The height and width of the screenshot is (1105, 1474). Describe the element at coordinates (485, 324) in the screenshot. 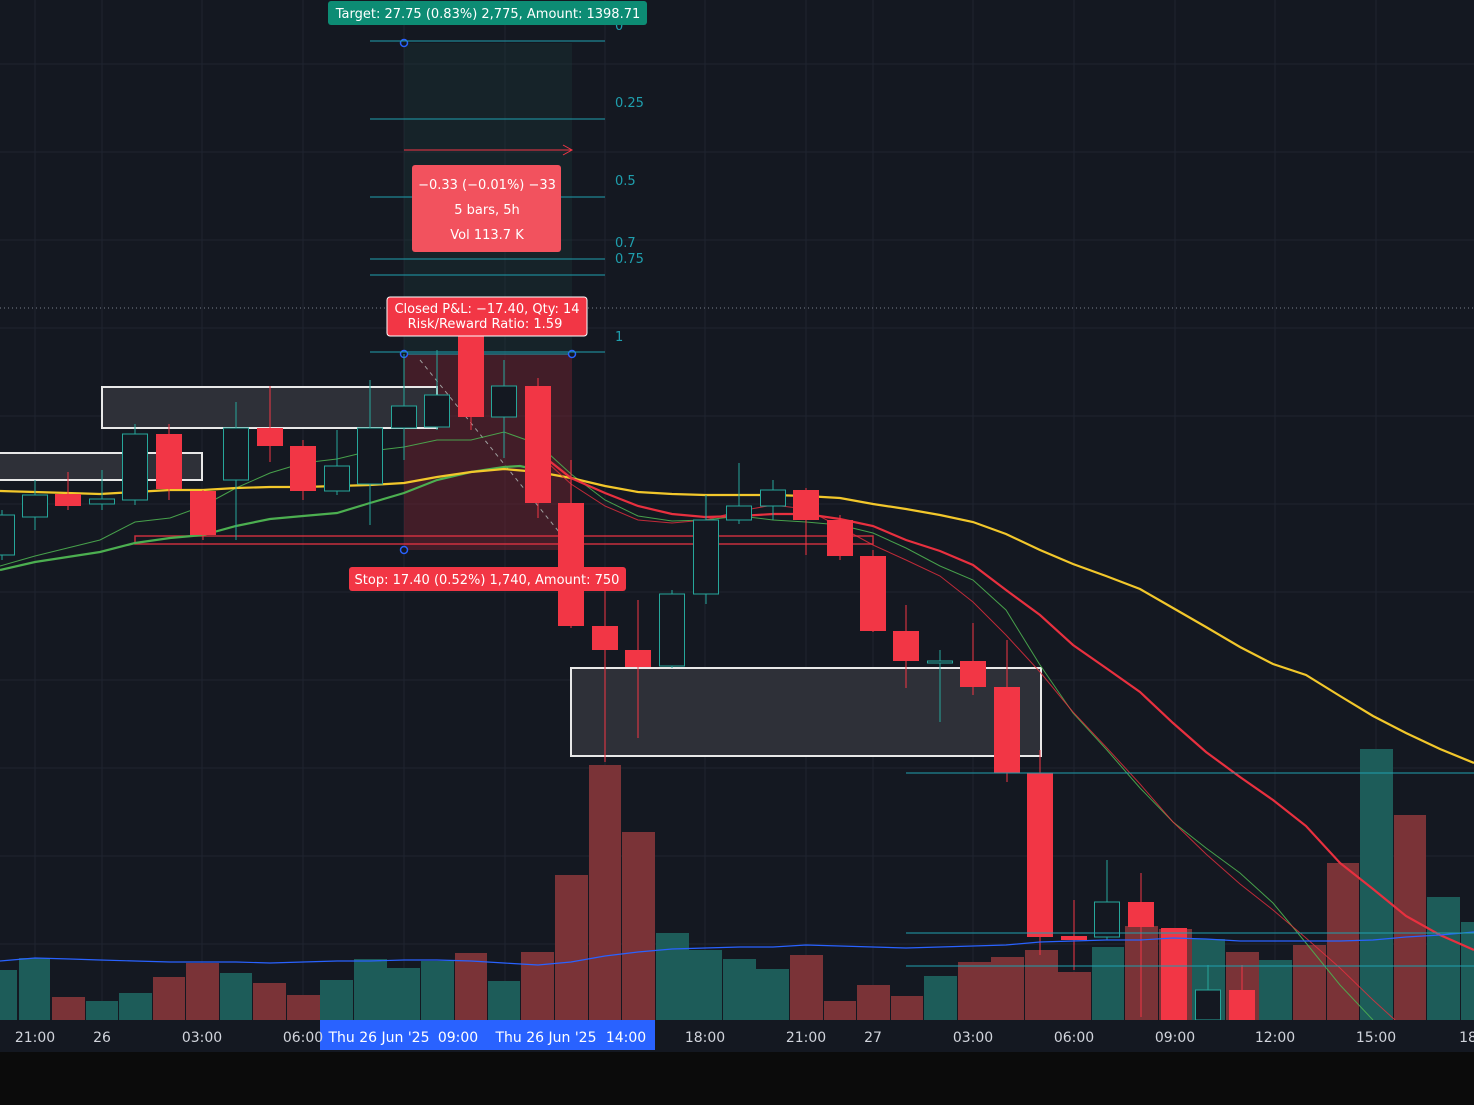

I see `risk-reward-text: Risk/Reward Ratio: 1.59` at that location.